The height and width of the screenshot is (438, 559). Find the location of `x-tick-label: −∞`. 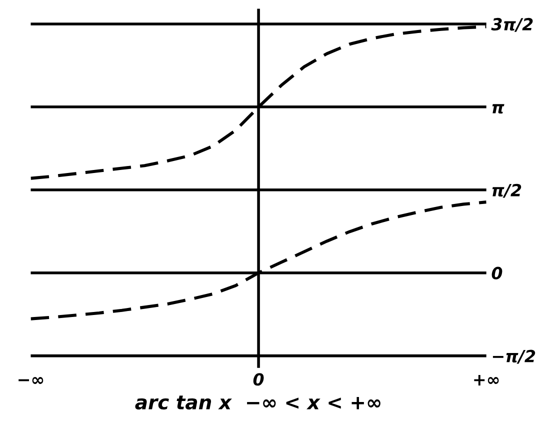

x-tick-label: −∞ is located at coordinates (31, 380).